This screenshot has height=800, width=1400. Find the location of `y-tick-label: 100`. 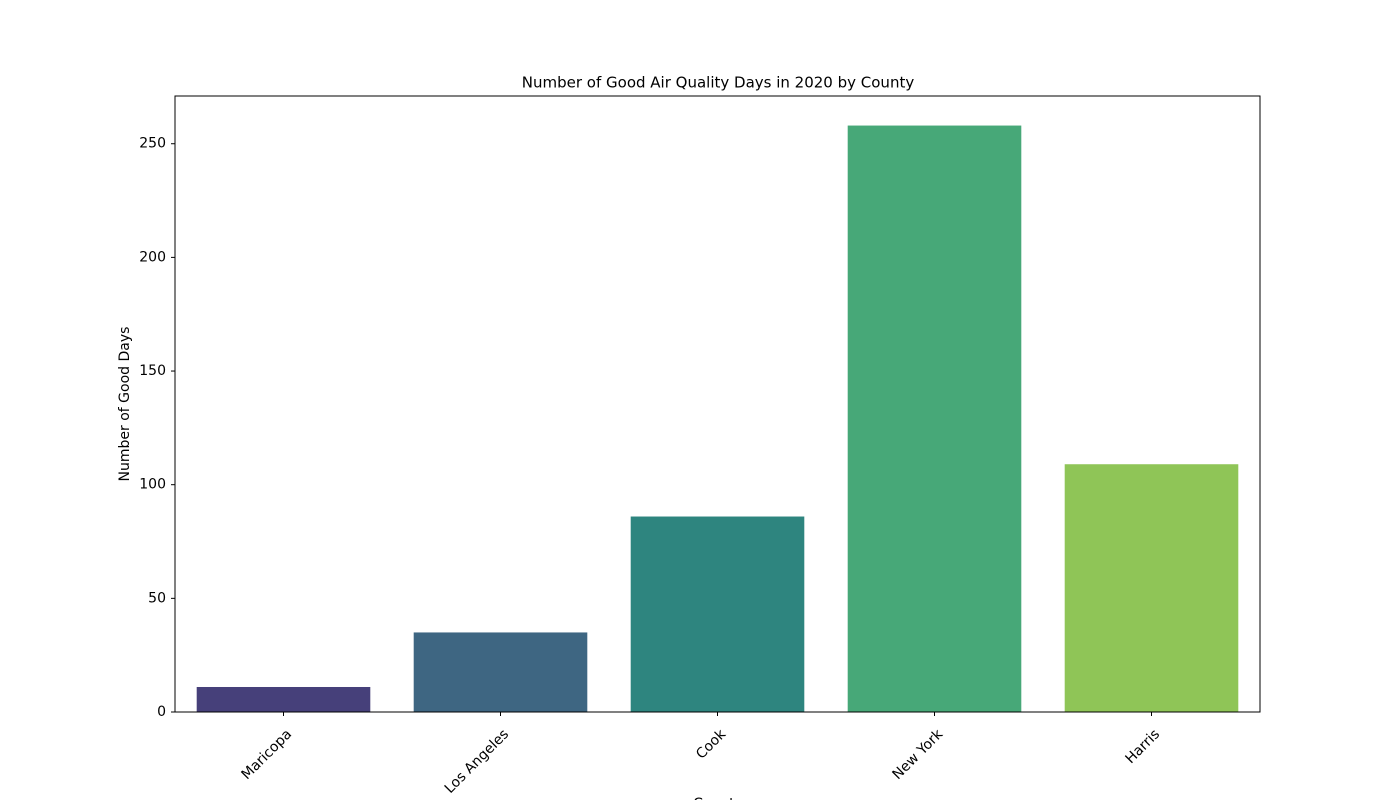

y-tick-label: 100 is located at coordinates (152, 485).